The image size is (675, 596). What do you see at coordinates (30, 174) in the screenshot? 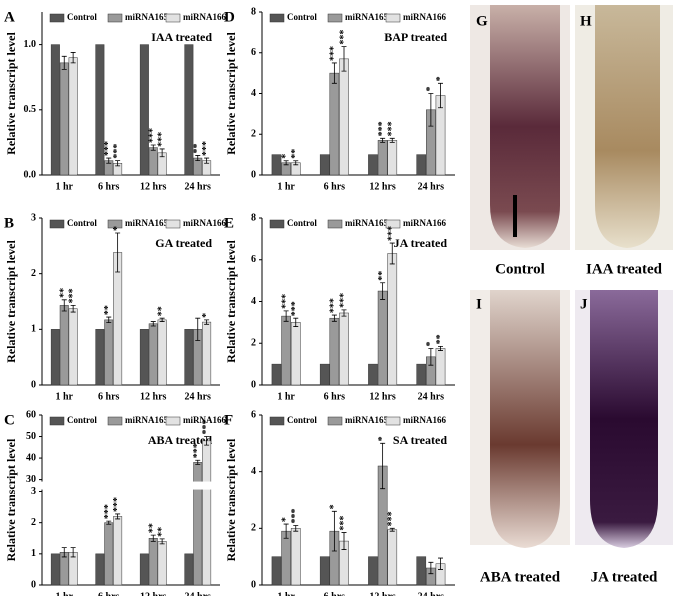
I see `y-tick-label: 0.0` at bounding box center [30, 174].